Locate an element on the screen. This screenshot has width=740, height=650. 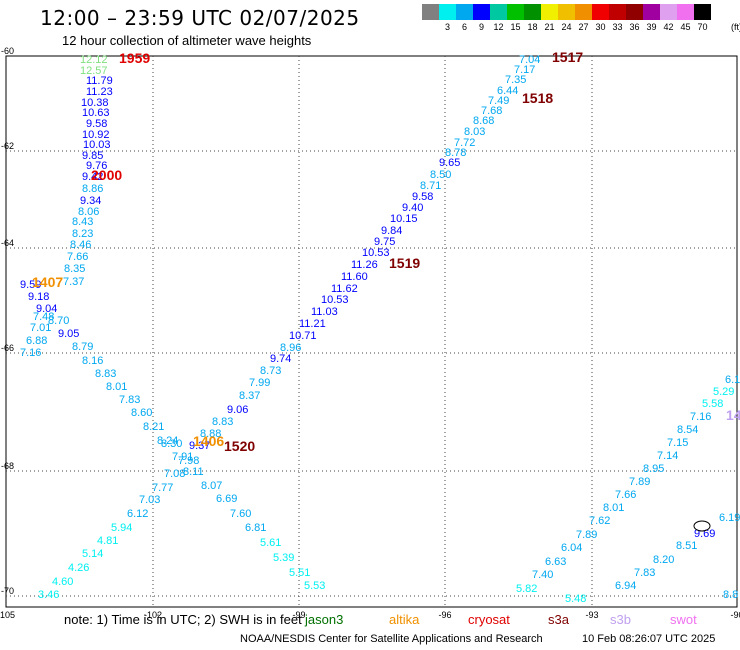
swh-value: 11.03 is located at coordinates (324, 312).